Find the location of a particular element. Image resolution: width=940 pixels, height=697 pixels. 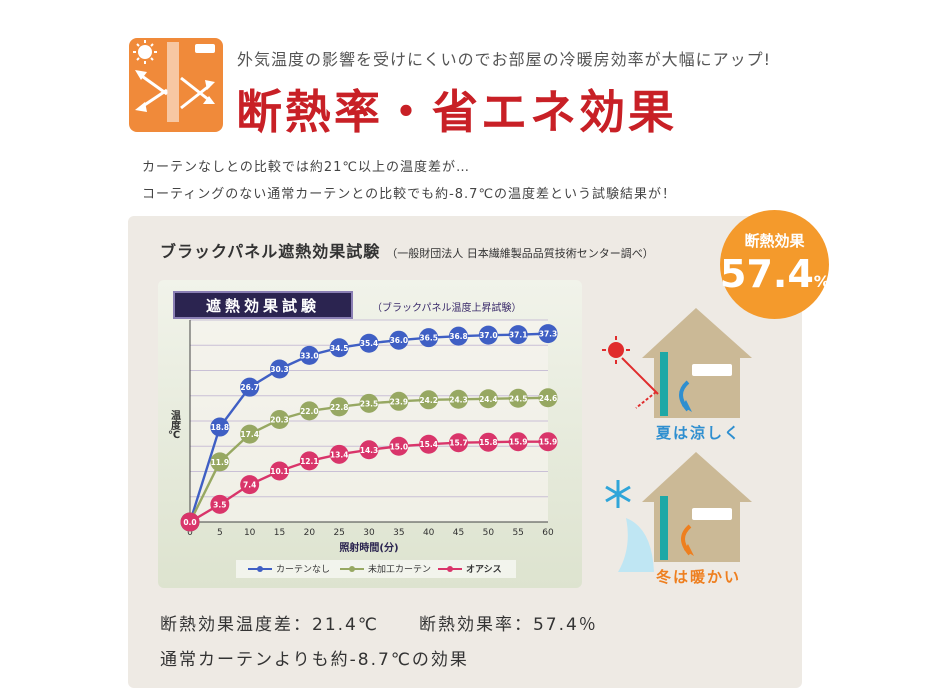

x-tick-label: 25 is located at coordinates (338, 533).